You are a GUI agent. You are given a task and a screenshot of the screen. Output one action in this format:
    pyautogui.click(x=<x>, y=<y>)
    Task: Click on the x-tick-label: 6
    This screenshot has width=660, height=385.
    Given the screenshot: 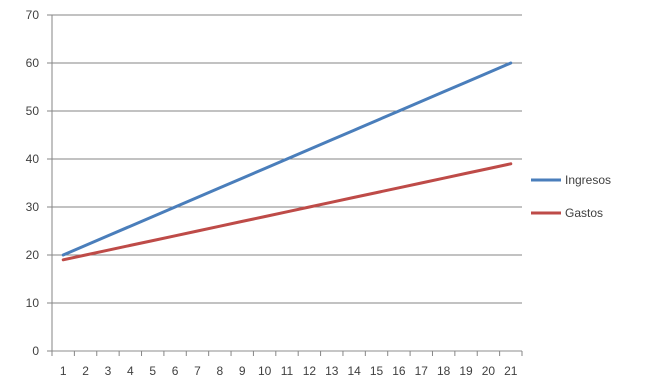 What is the action you would take?
    pyautogui.click(x=175, y=371)
    